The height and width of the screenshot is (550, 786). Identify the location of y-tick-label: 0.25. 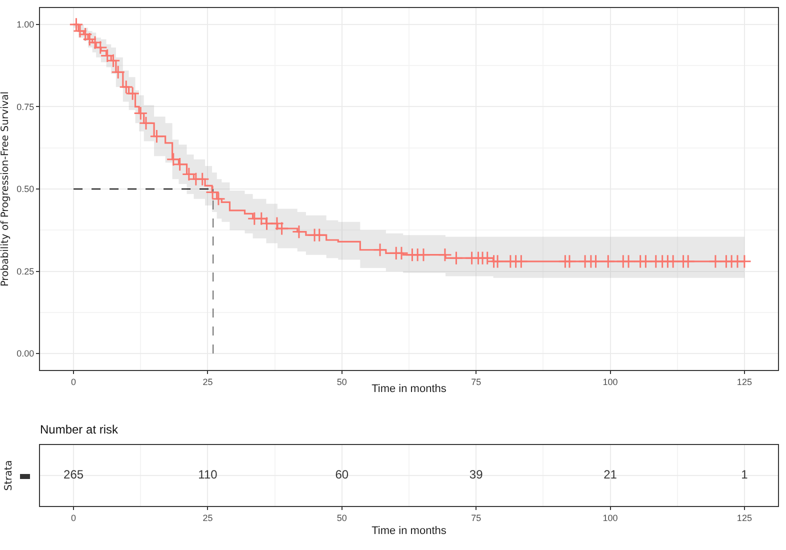
(25, 271).